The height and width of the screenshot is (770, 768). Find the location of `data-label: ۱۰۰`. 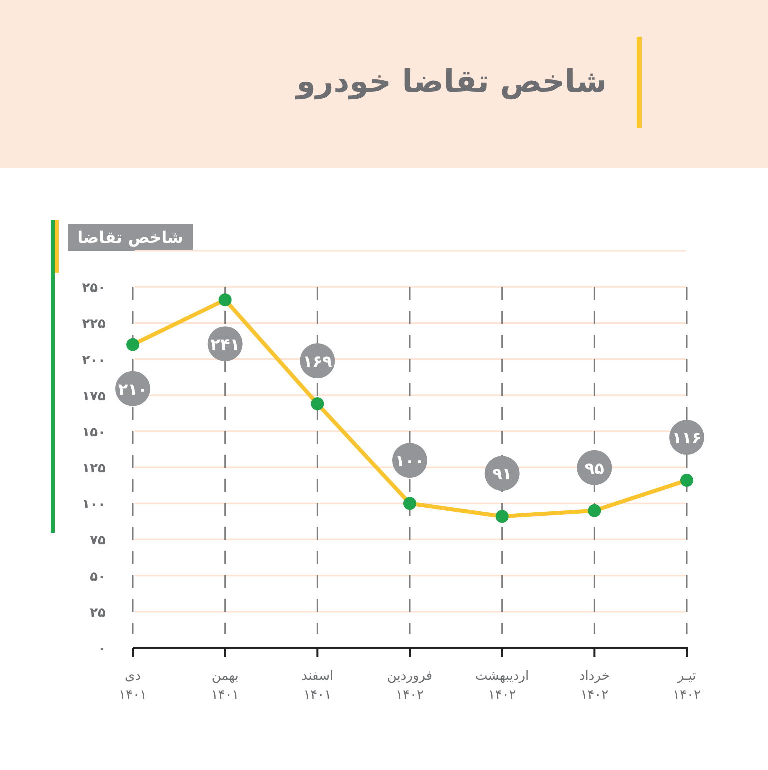

data-label: ۱۰۰ is located at coordinates (410, 461).